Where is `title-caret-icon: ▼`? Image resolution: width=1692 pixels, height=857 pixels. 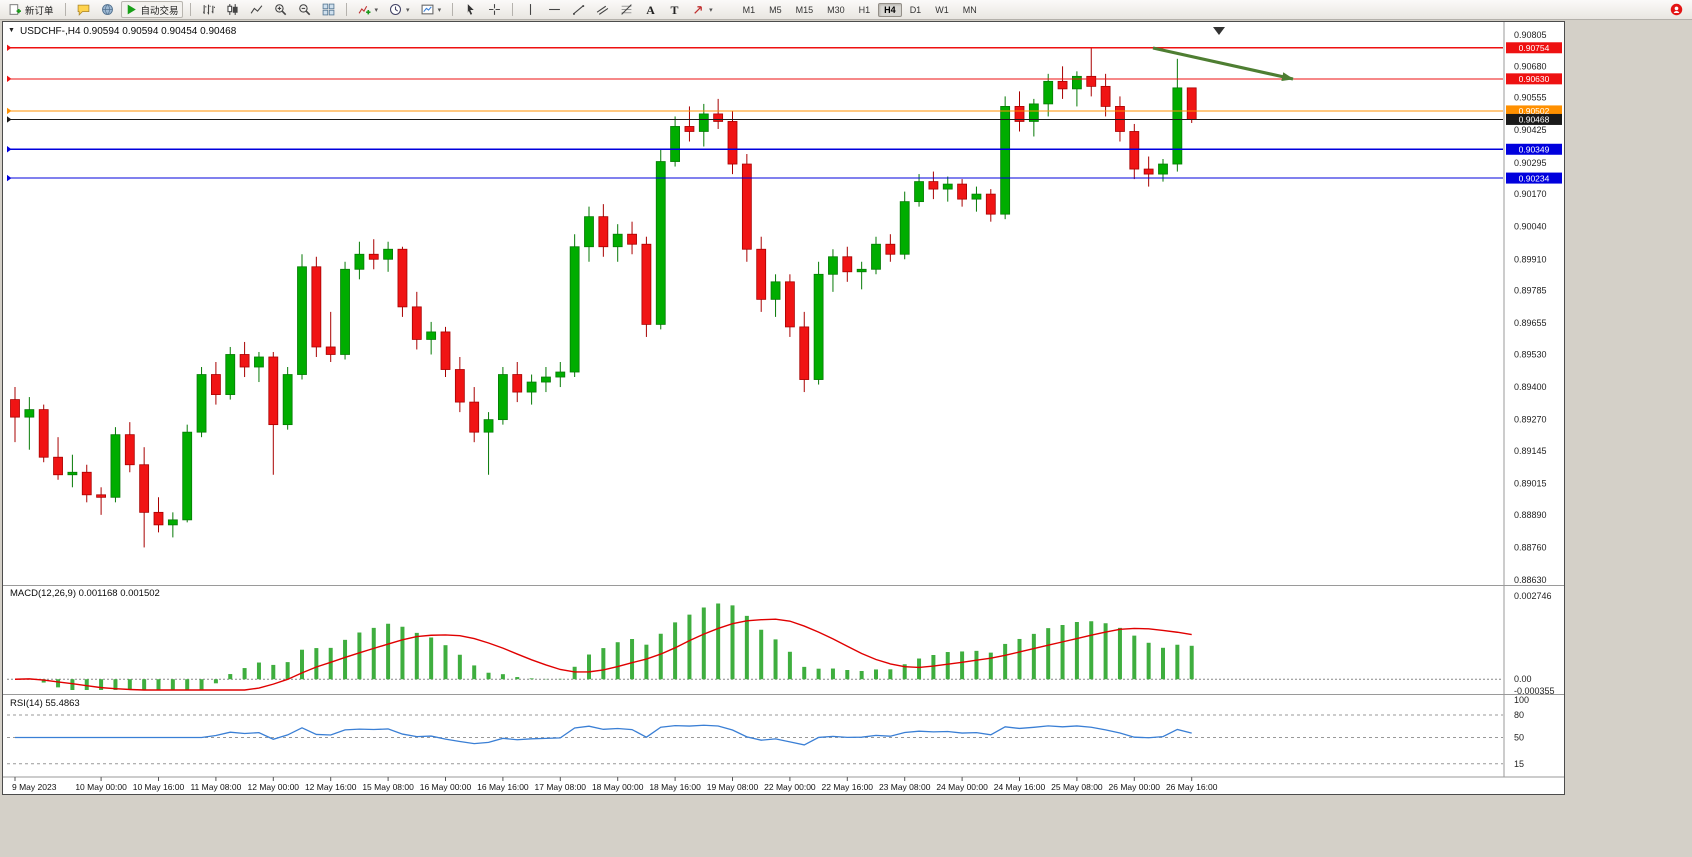 title-caret-icon: ▼ is located at coordinates (11, 30).